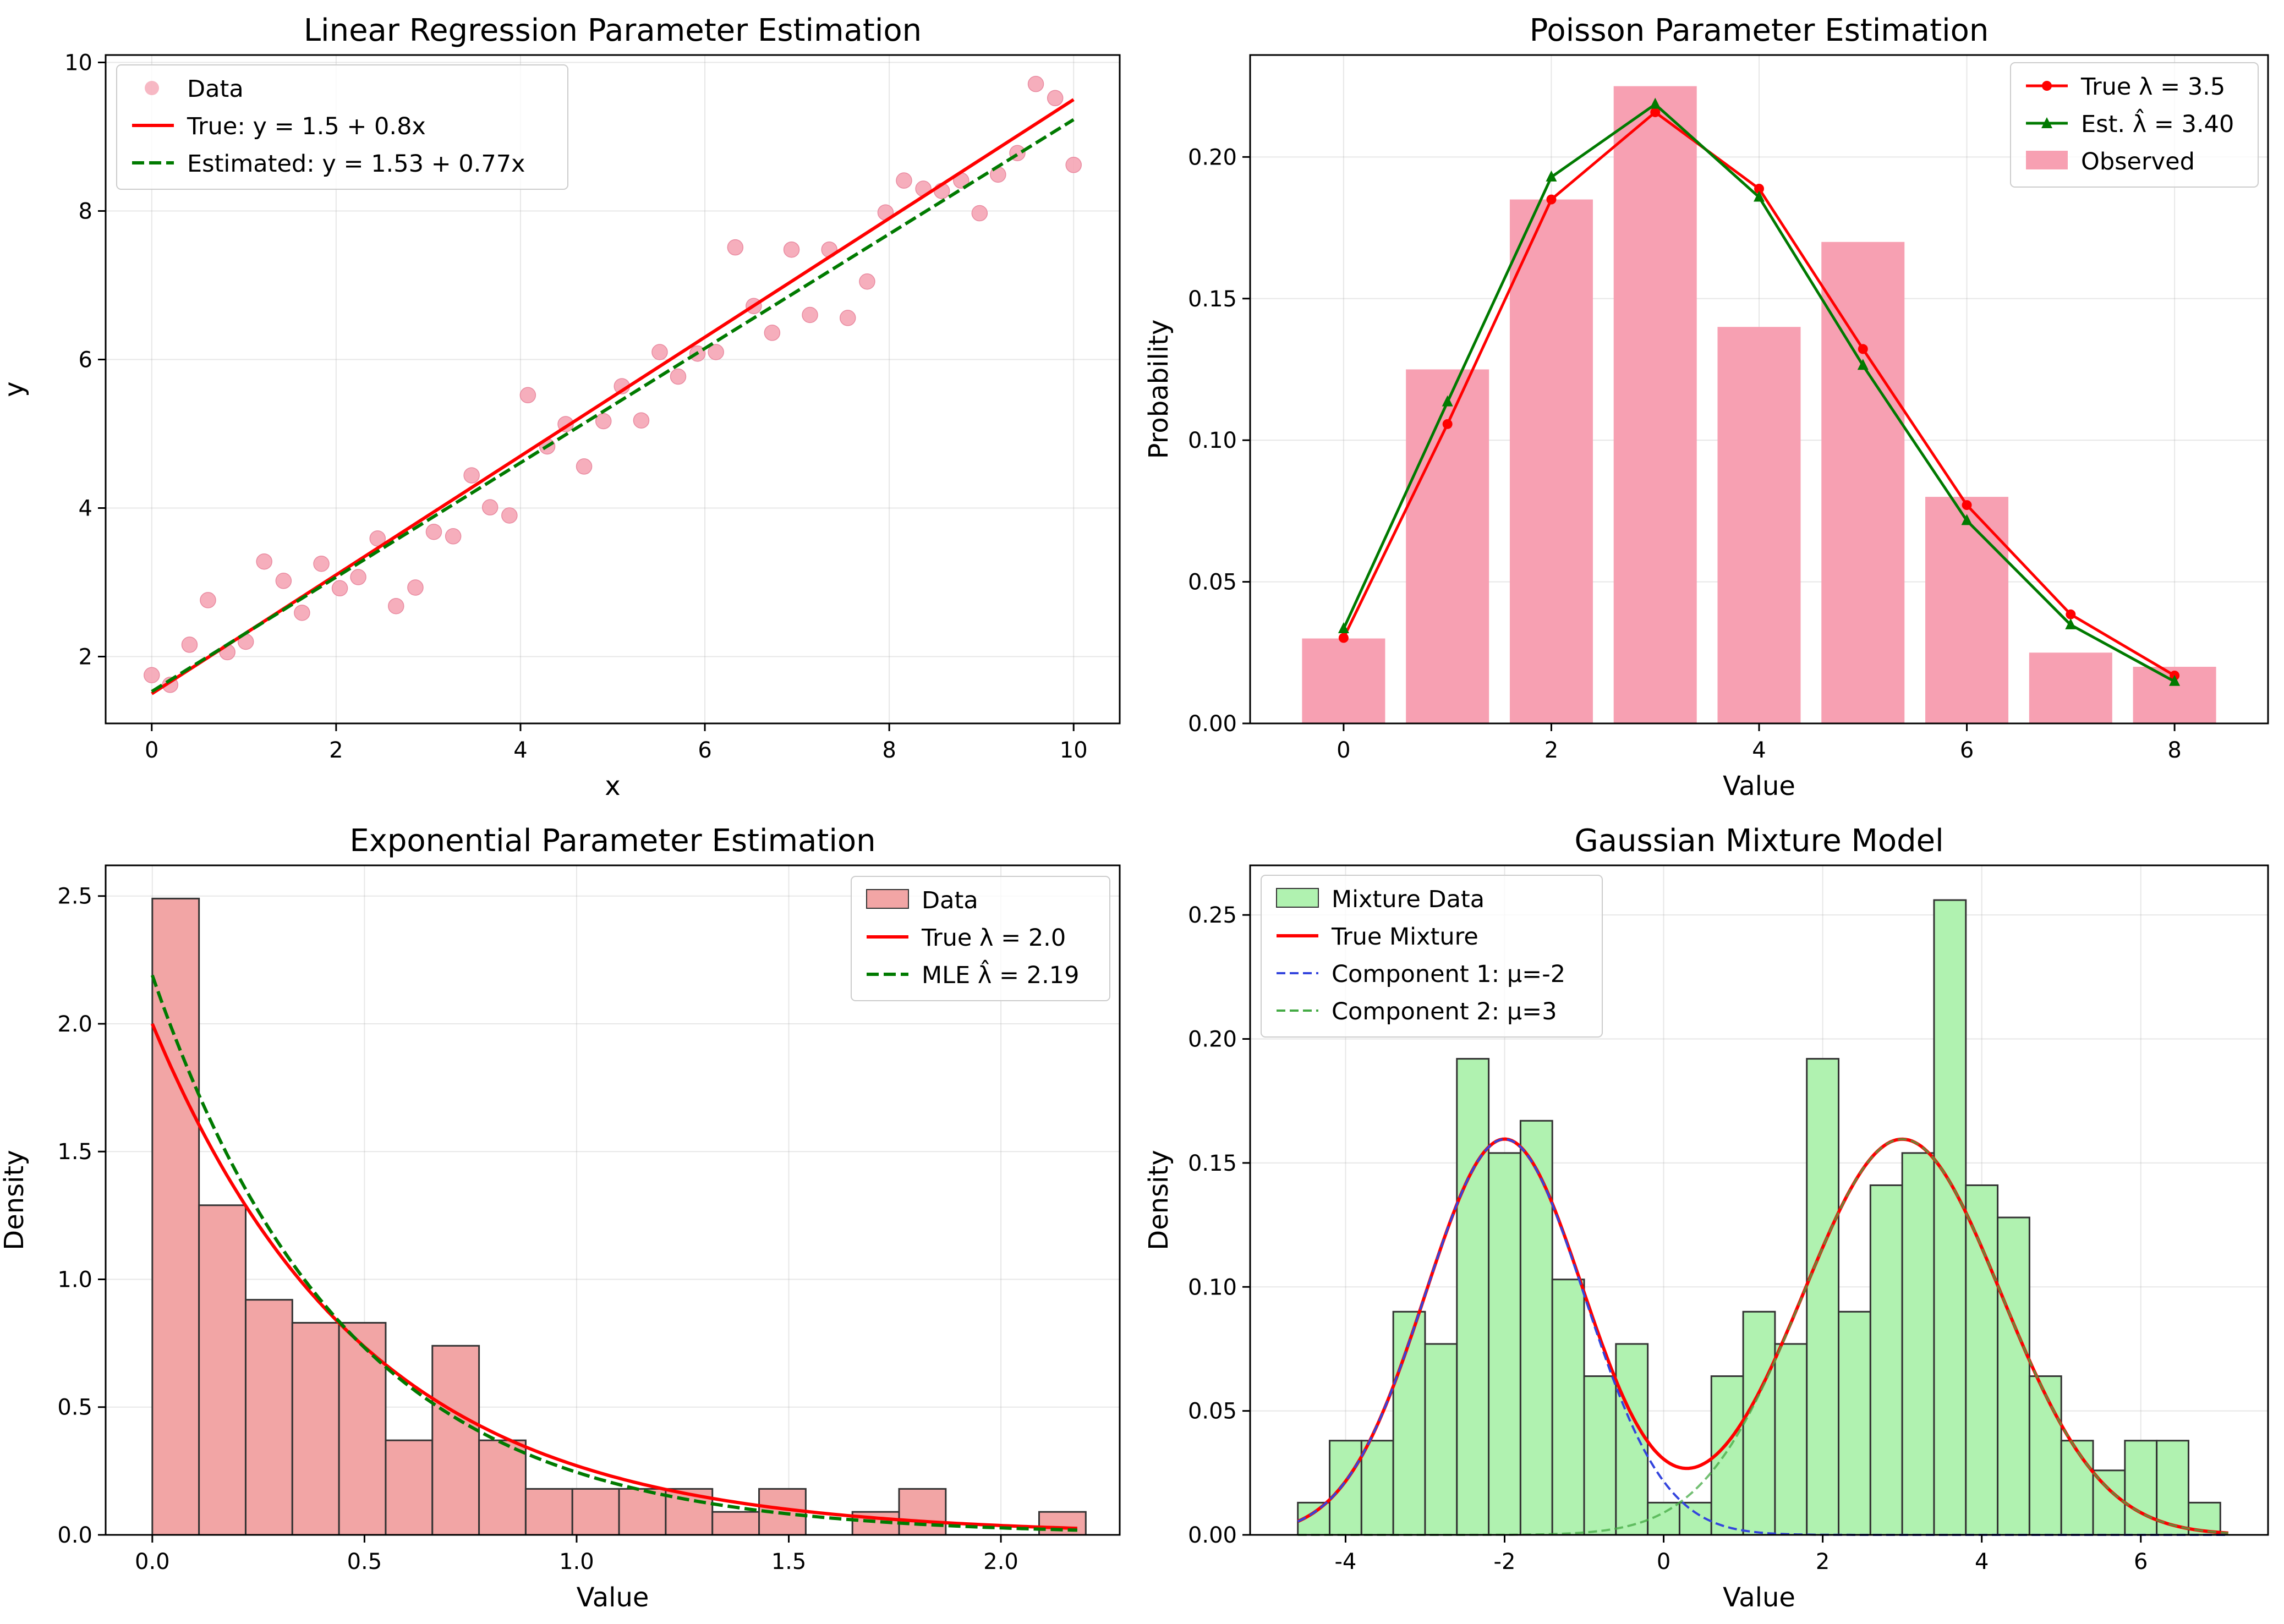  Describe the element at coordinates (1000, 974) in the screenshot. I see `legend-label: MLE λ̂ = 2.19` at that location.